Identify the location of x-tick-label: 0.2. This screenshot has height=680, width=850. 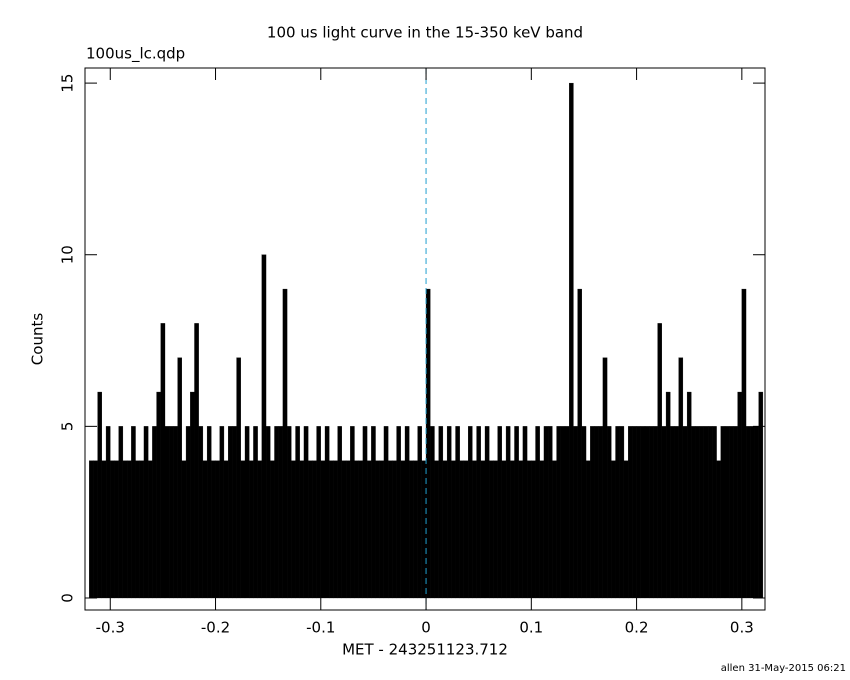
(637, 628).